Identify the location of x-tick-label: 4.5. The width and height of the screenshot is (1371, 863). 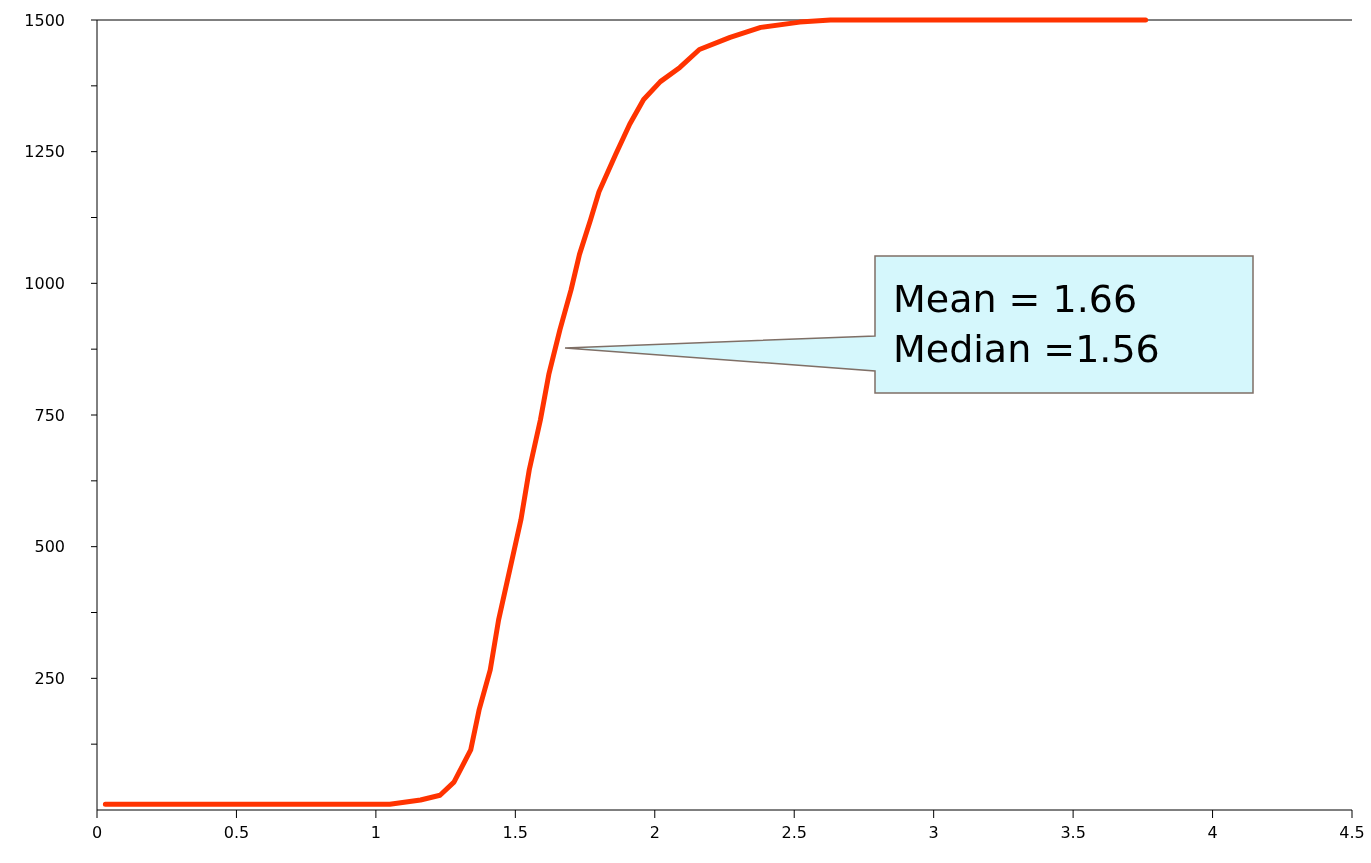
(1352, 832).